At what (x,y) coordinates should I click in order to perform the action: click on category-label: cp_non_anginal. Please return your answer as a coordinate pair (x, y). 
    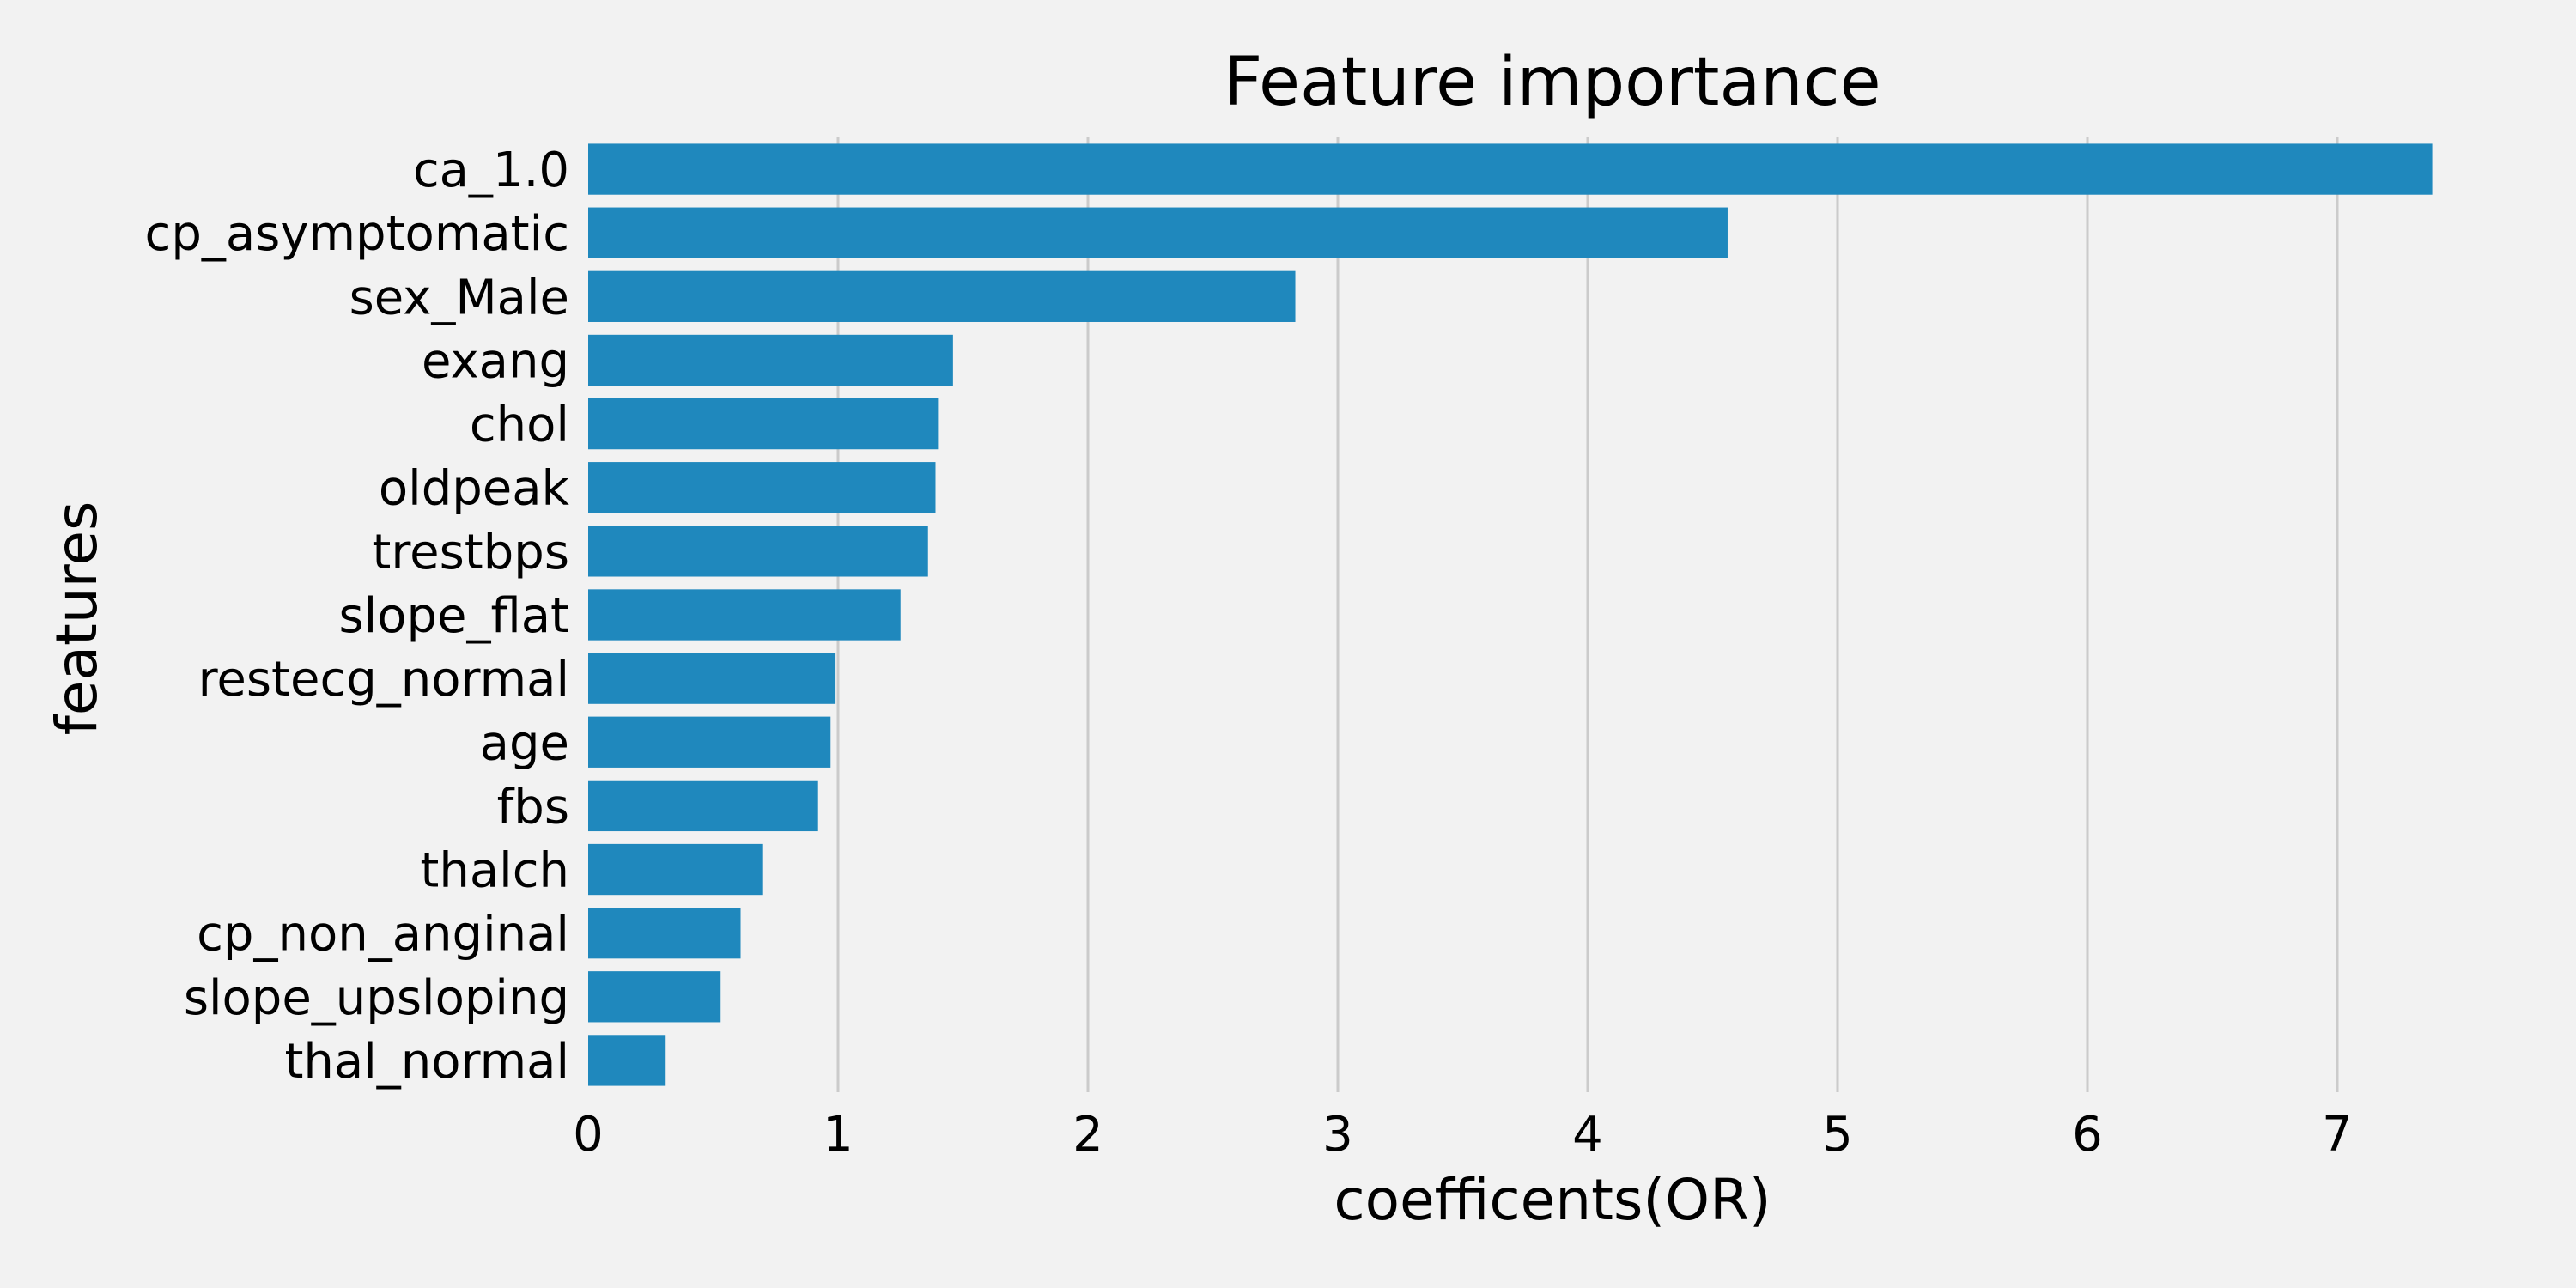
    Looking at the image, I should click on (383, 935).